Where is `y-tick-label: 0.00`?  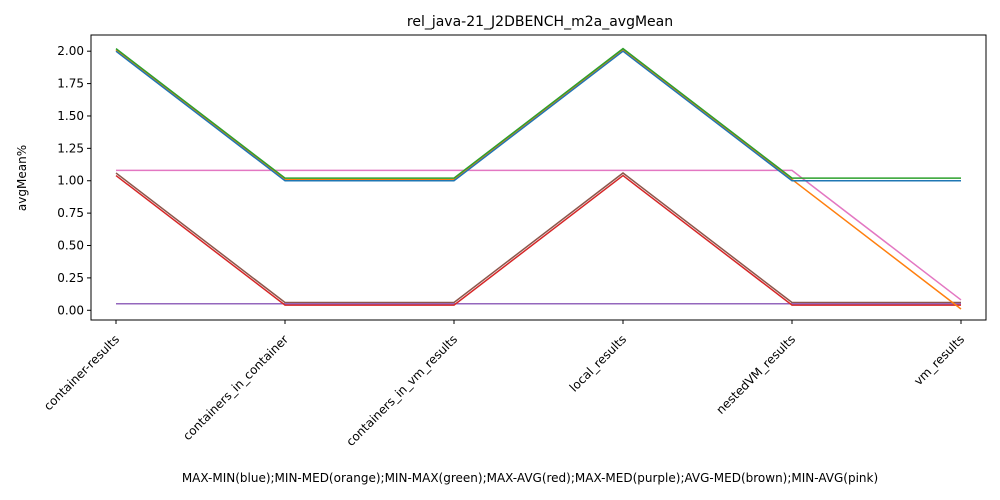 y-tick-label: 0.00 is located at coordinates (70, 310).